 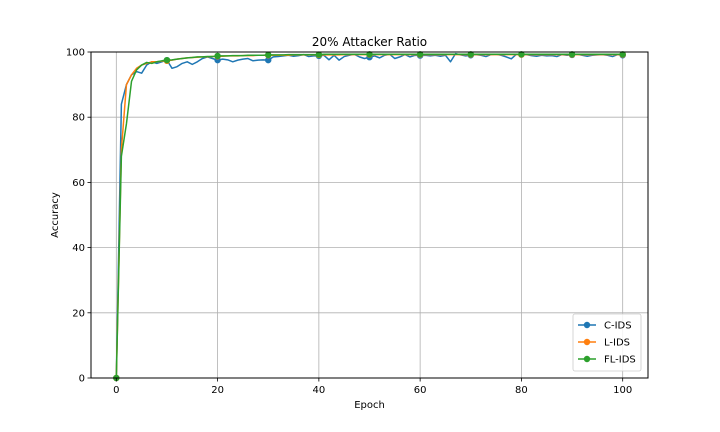 I want to click on x-tick-label: 0, so click(x=116, y=390).